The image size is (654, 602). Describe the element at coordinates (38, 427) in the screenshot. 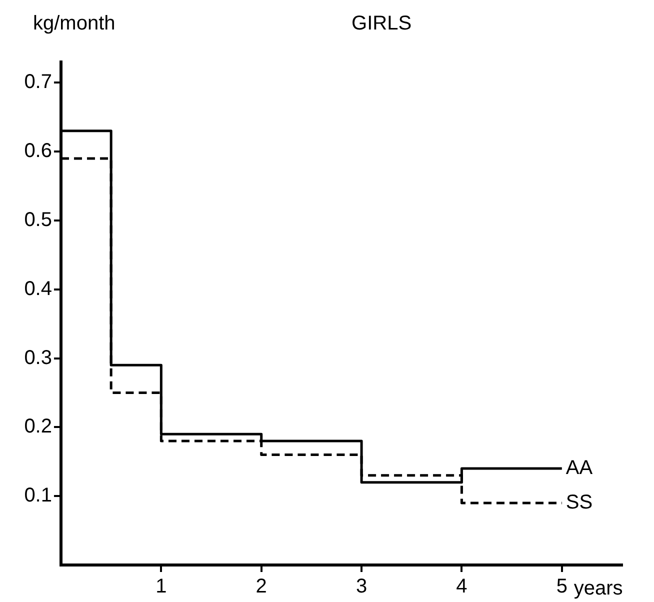

I see `y-tick-label: 0.2` at that location.